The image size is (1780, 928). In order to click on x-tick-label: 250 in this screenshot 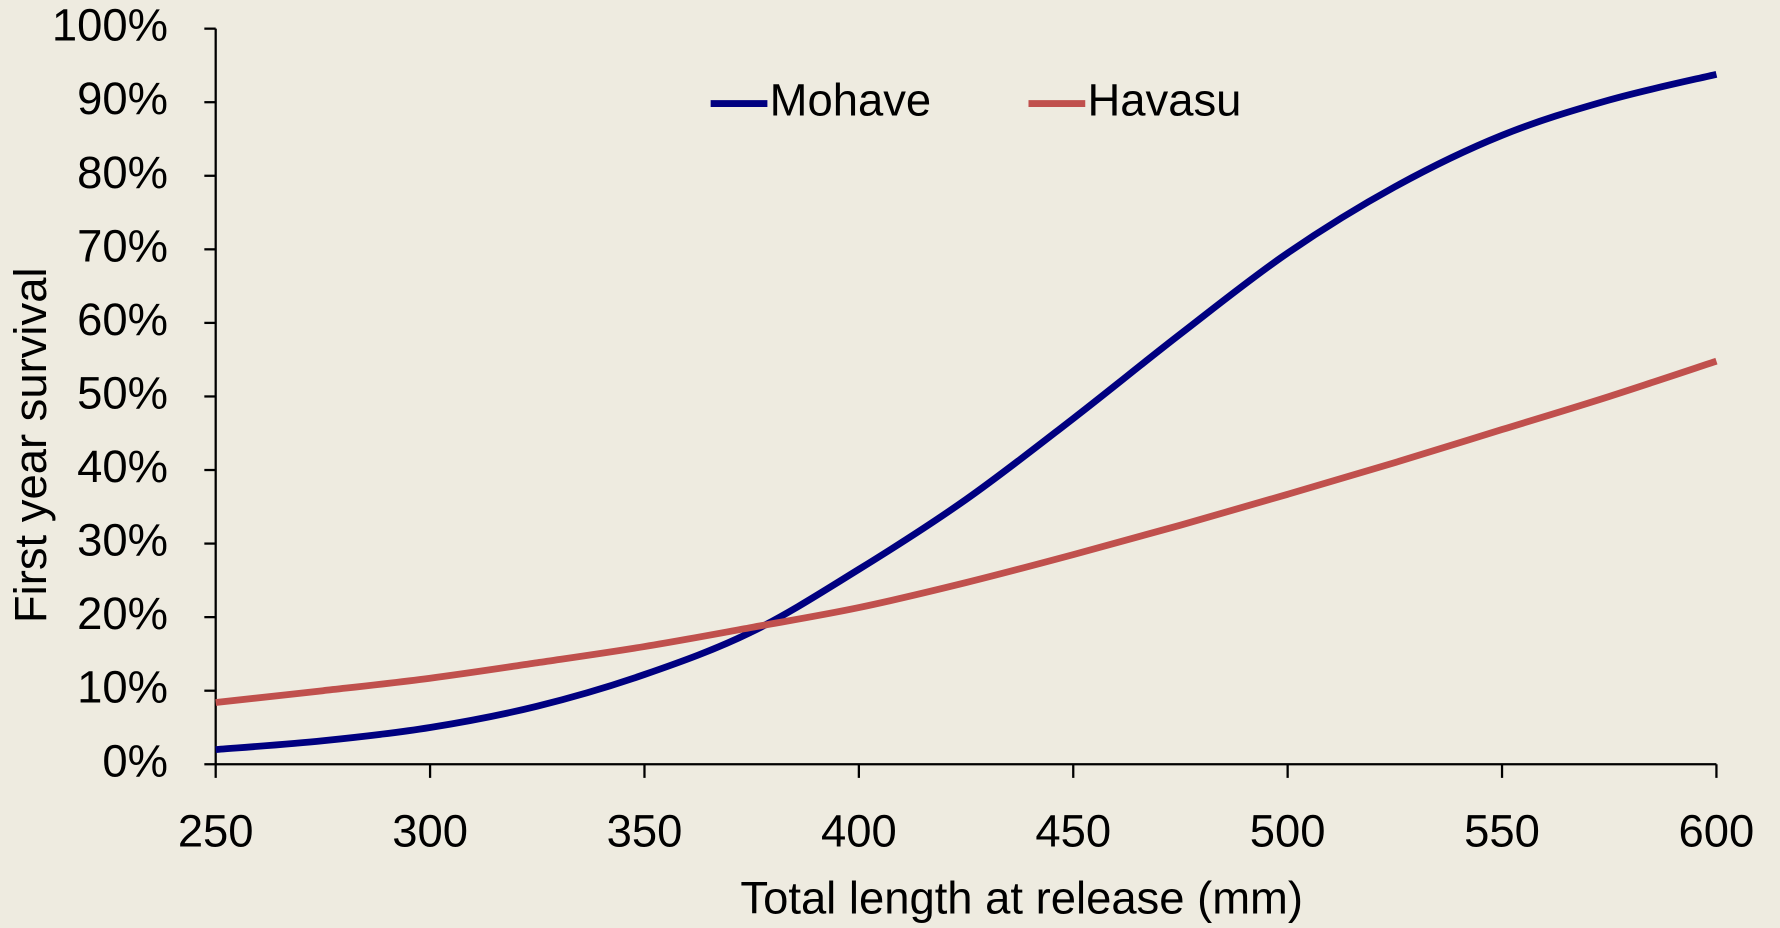, I will do `click(216, 831)`.